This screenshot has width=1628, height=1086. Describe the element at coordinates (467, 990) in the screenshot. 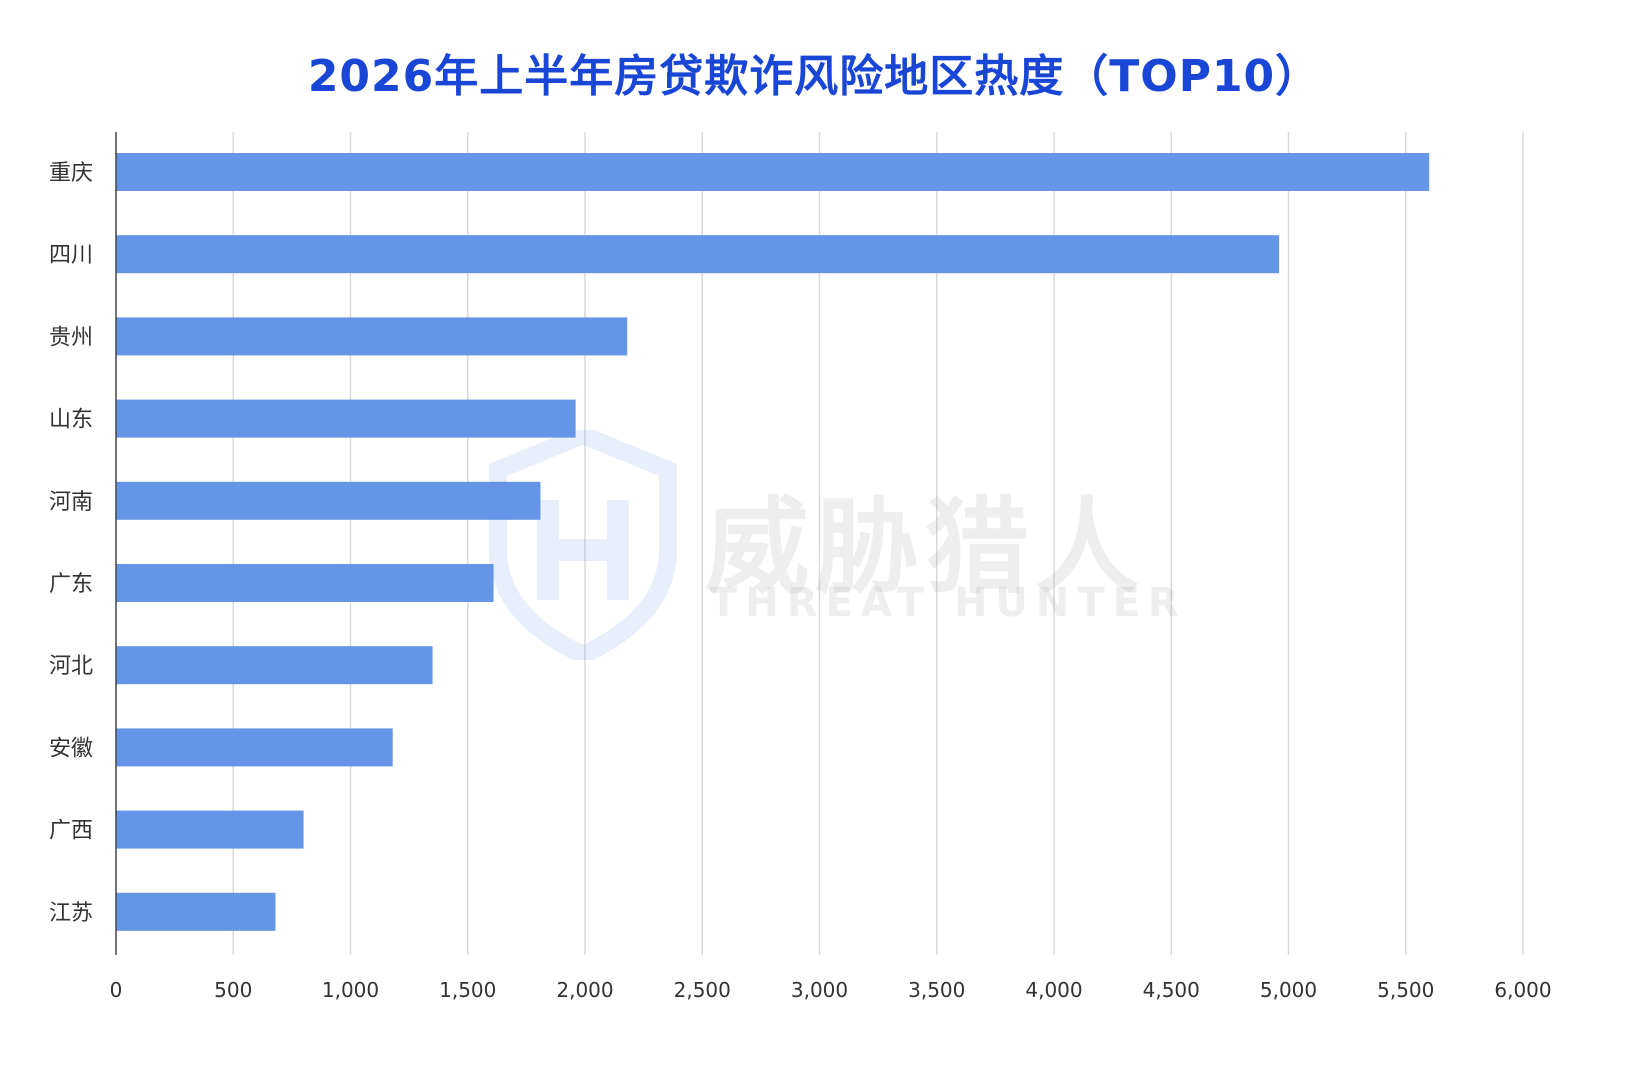

I see `x-tick-label: 1,500` at that location.